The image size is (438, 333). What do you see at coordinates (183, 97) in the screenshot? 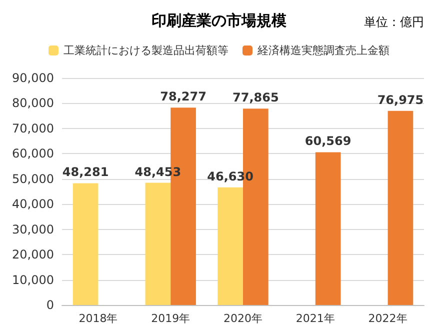
I see `data-label: 78,277` at bounding box center [183, 97].